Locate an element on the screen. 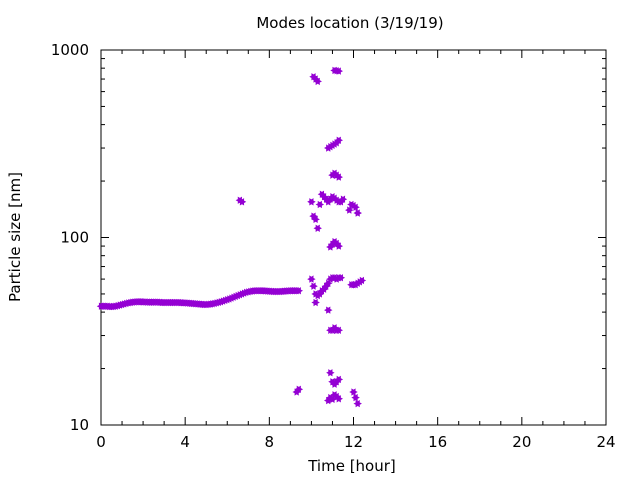 This screenshot has height=480, width=640. x-tick-label: 0 is located at coordinates (101, 442).